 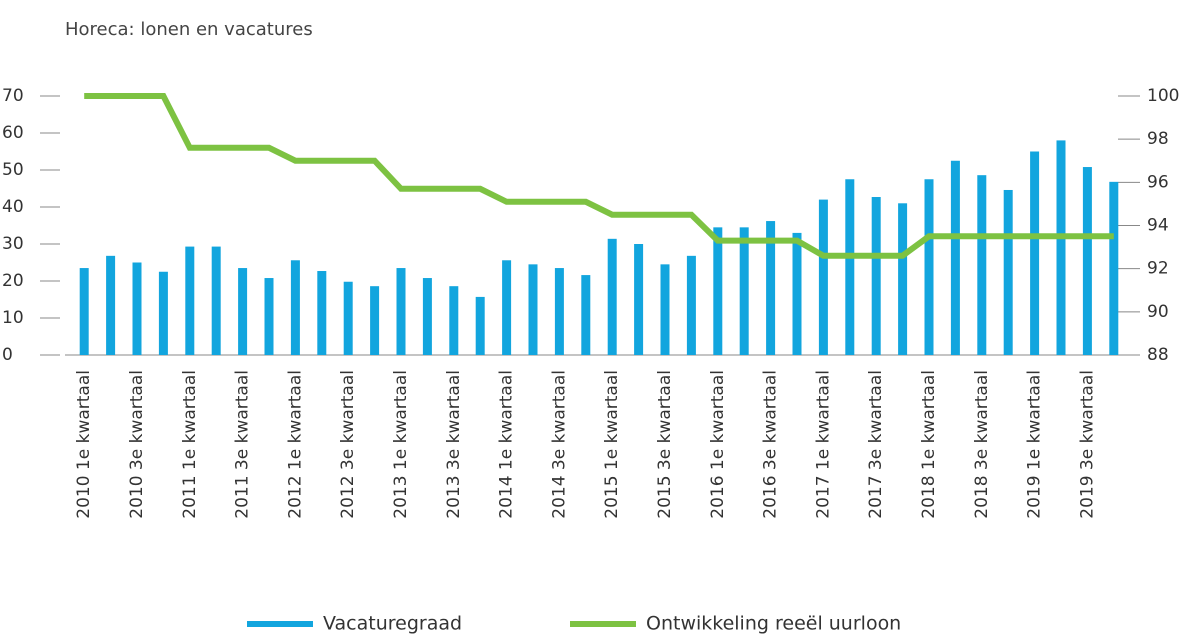 What do you see at coordinates (190, 444) in the screenshot?
I see `x-tick-label: 2011 1e kwartaal` at bounding box center [190, 444].